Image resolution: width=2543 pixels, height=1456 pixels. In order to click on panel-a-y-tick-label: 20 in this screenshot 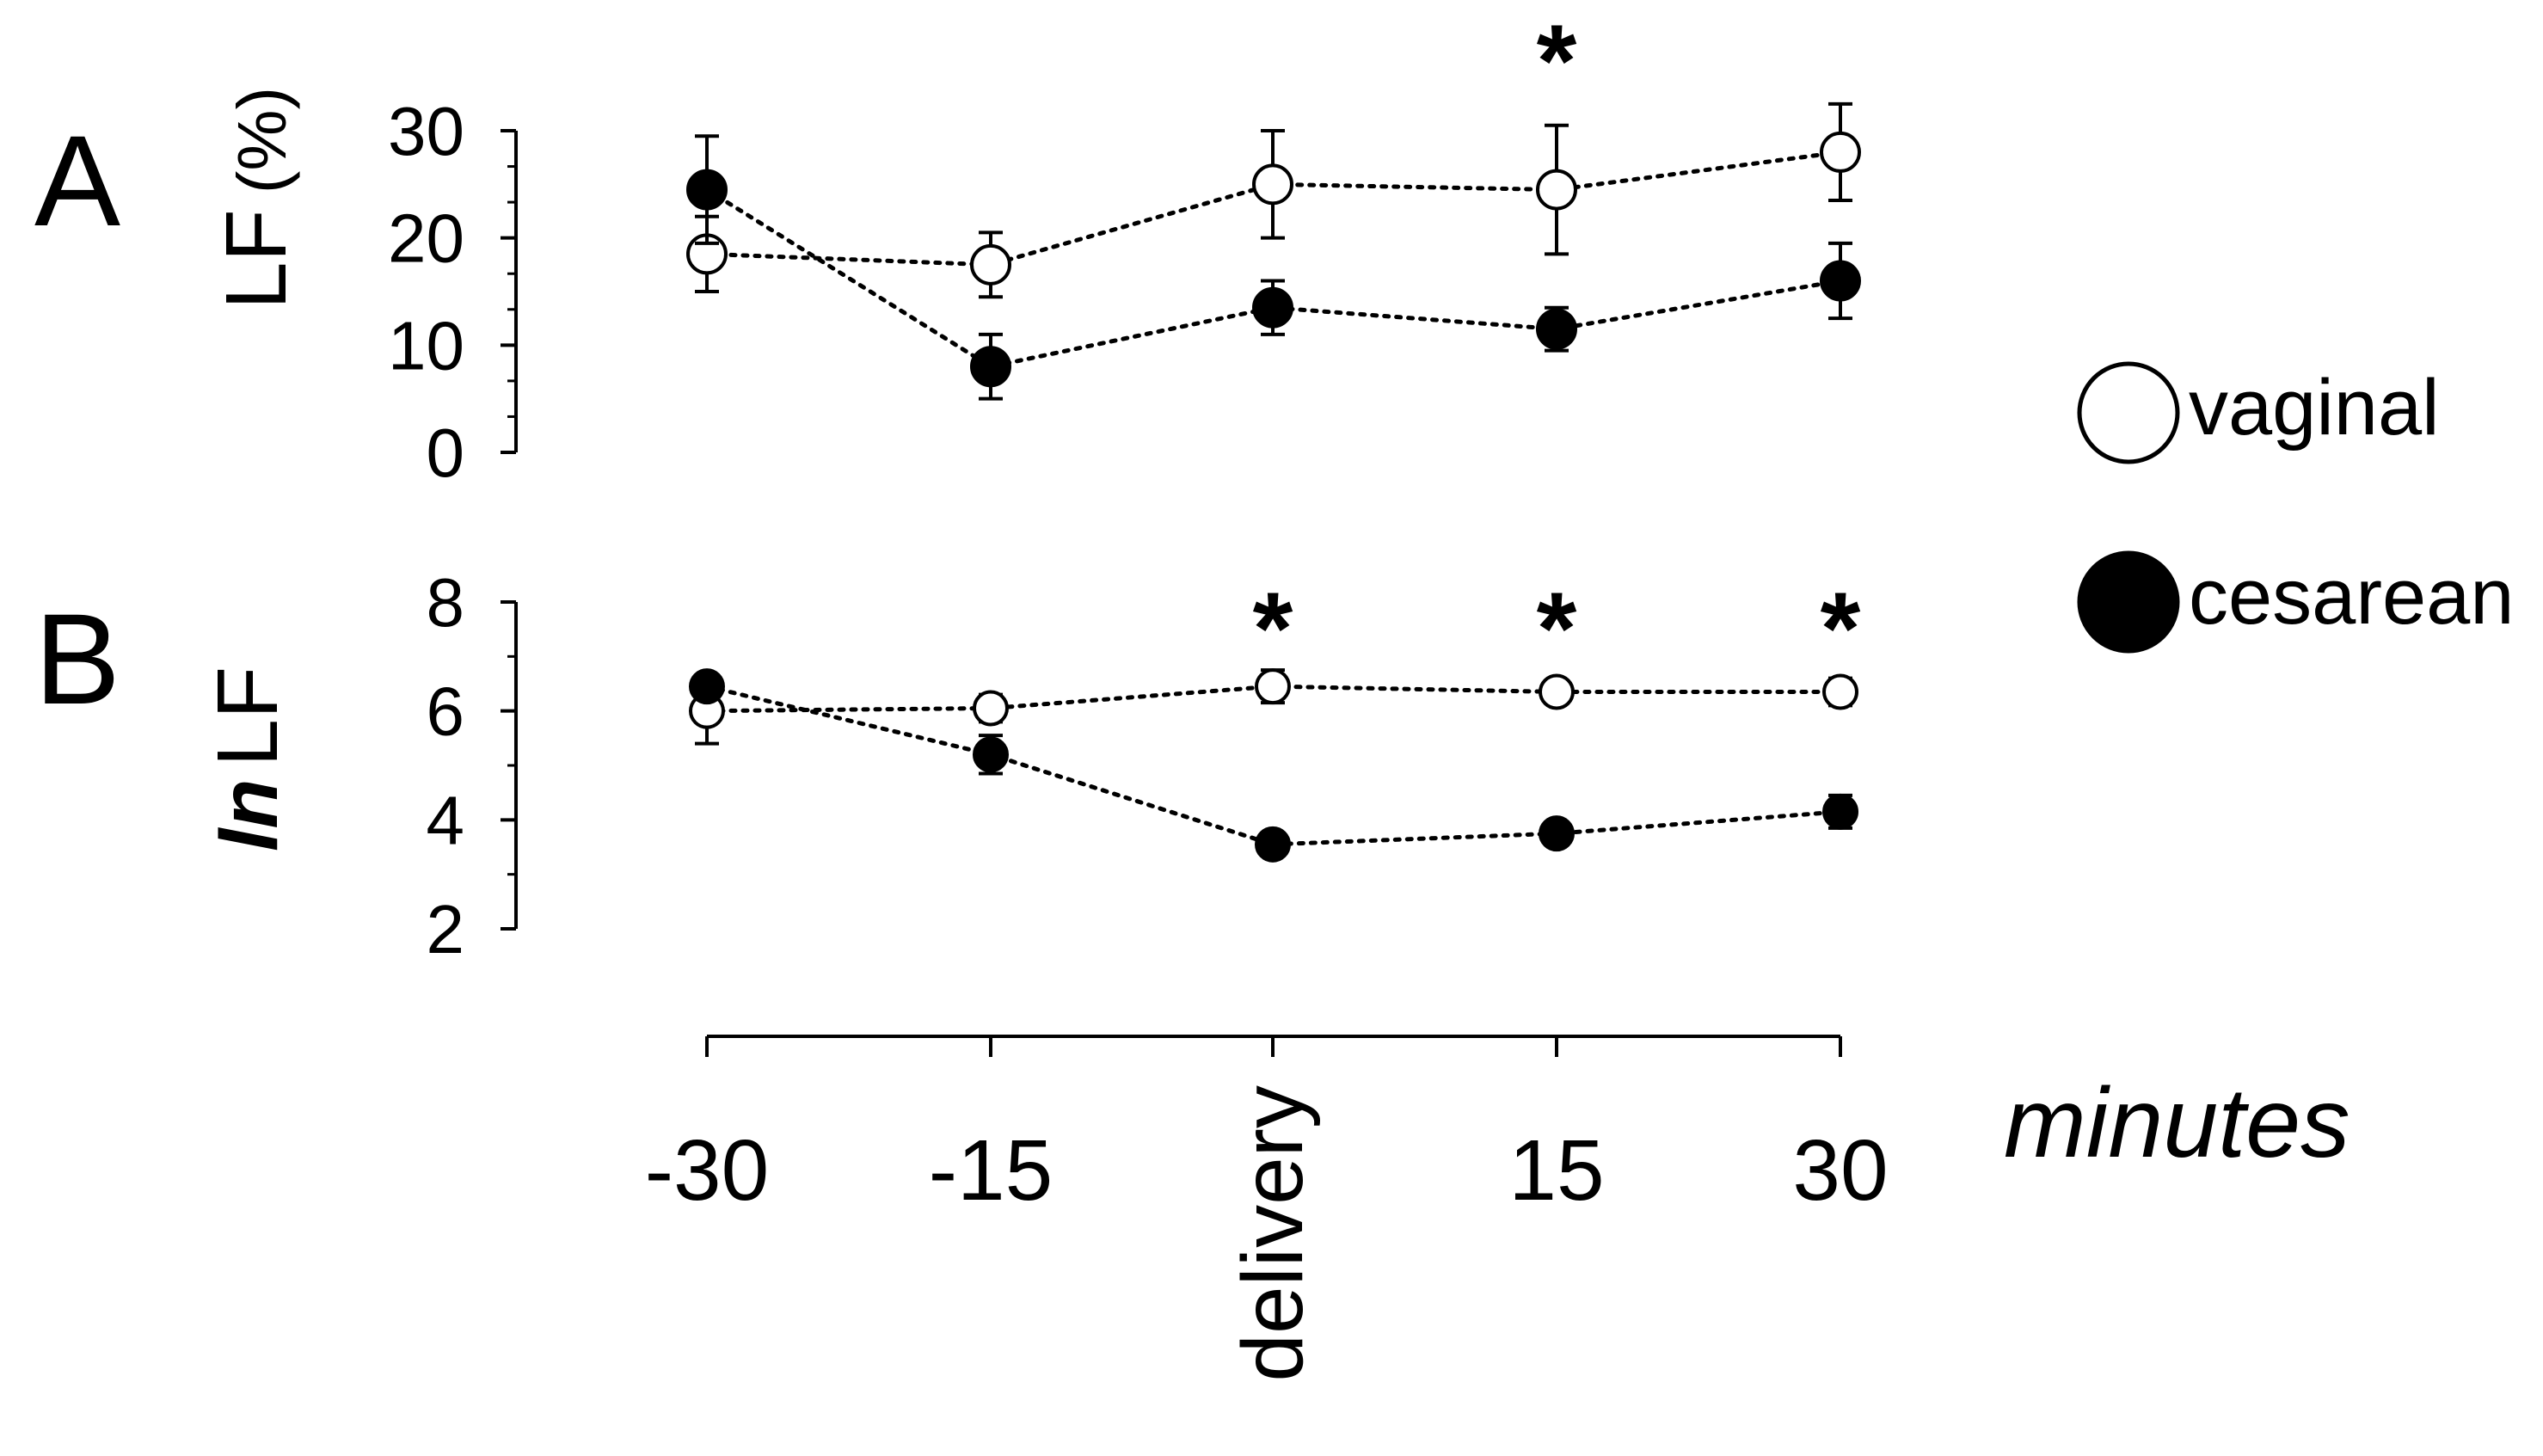, I will do `click(426, 239)`.